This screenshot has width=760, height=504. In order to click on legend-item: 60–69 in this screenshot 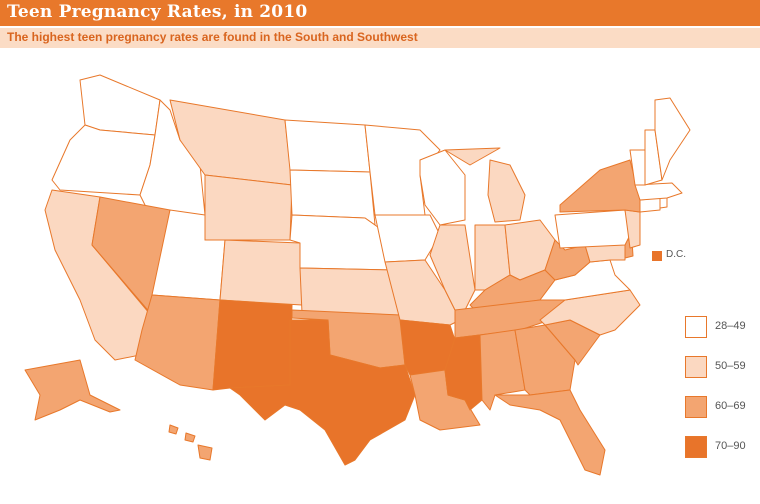, I will do `click(720, 409)`.